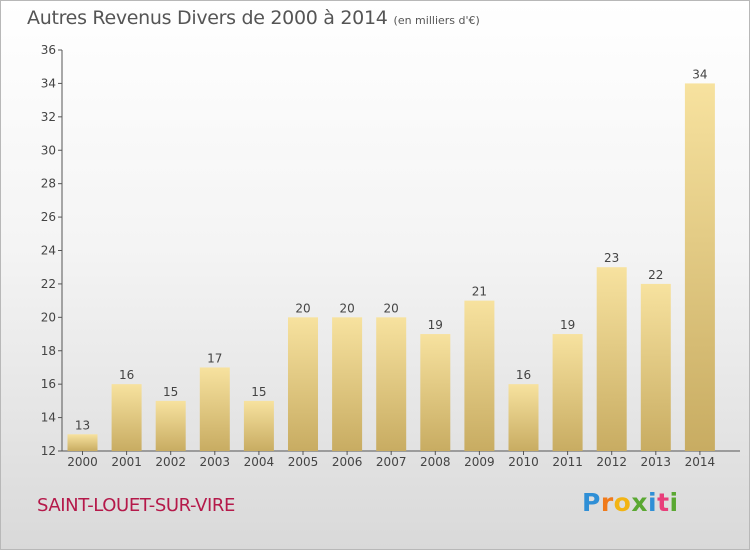  I want to click on y-tick-label: 26, so click(48, 217).